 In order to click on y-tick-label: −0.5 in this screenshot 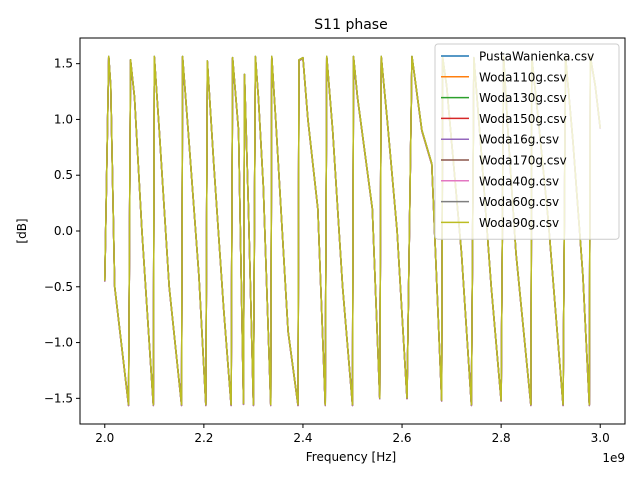, I will do `click(58, 287)`.